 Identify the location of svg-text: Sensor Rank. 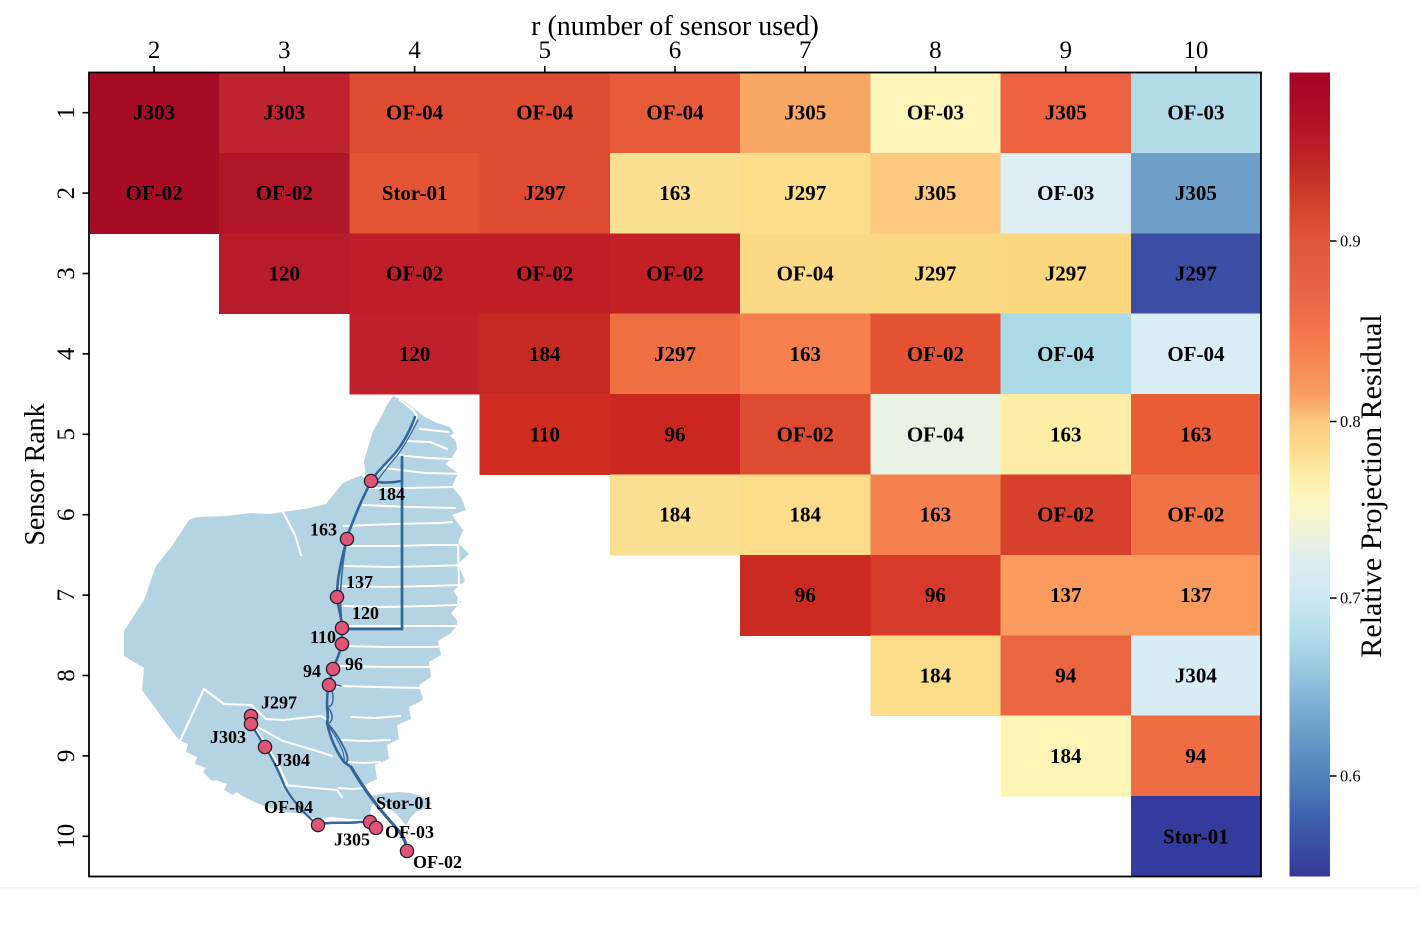
(35, 474).